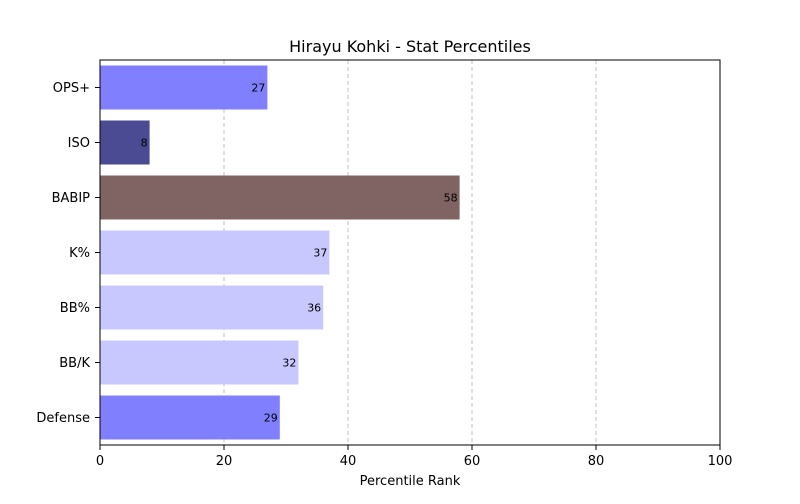 The width and height of the screenshot is (800, 504). Describe the element at coordinates (144, 143) in the screenshot. I see `bar-value-label: 8` at that location.